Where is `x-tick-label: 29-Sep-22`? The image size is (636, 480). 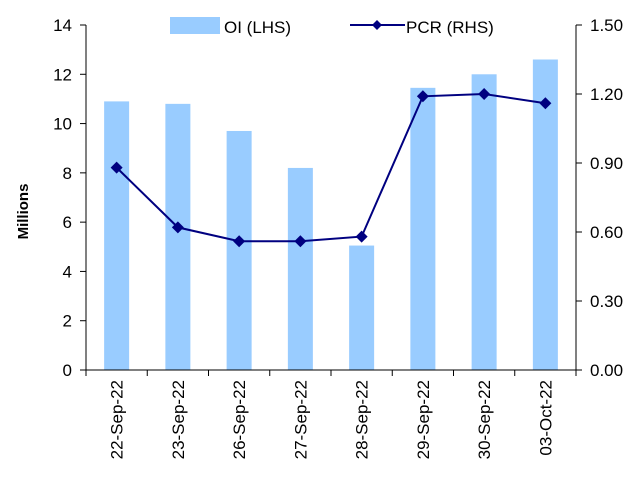
x-tick-label: 29-Sep-22 is located at coordinates (423, 419).